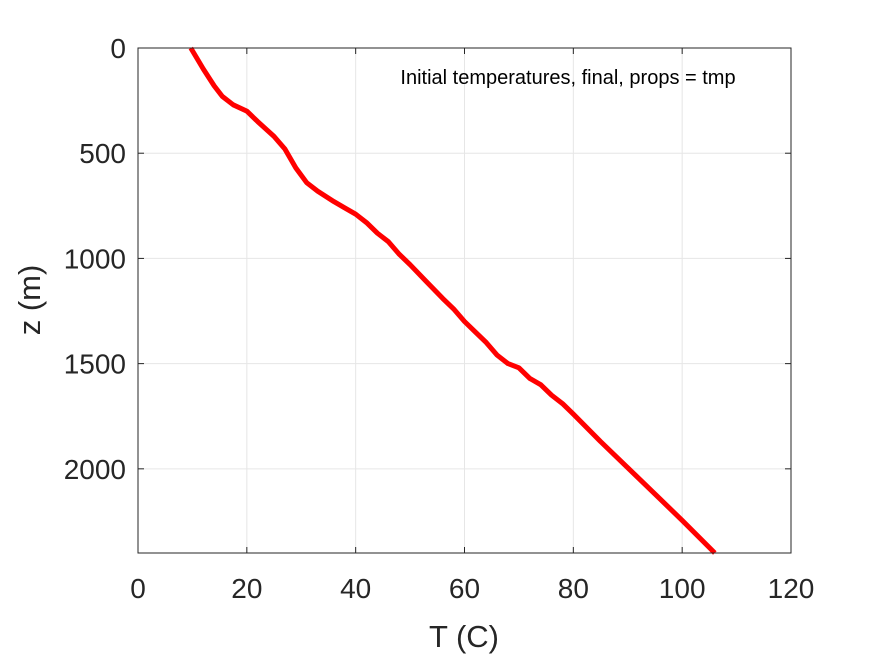  I want to click on y-axis-title: z (m), so click(29, 300).